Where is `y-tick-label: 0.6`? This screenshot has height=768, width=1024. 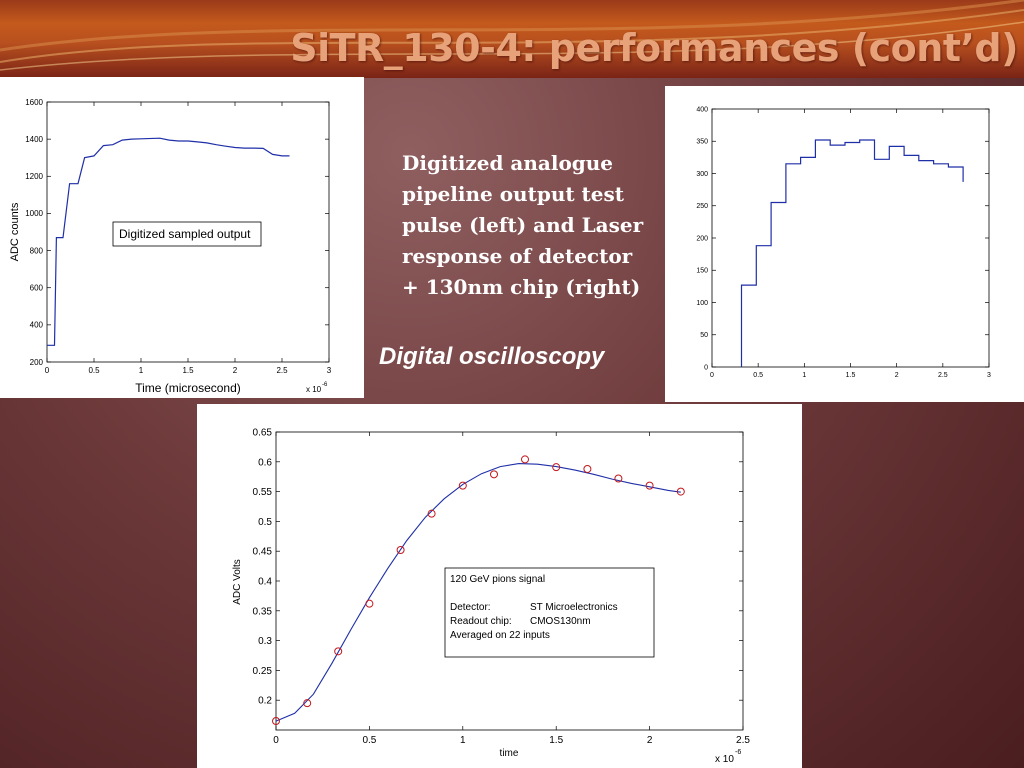 y-tick-label: 0.6 is located at coordinates (265, 462).